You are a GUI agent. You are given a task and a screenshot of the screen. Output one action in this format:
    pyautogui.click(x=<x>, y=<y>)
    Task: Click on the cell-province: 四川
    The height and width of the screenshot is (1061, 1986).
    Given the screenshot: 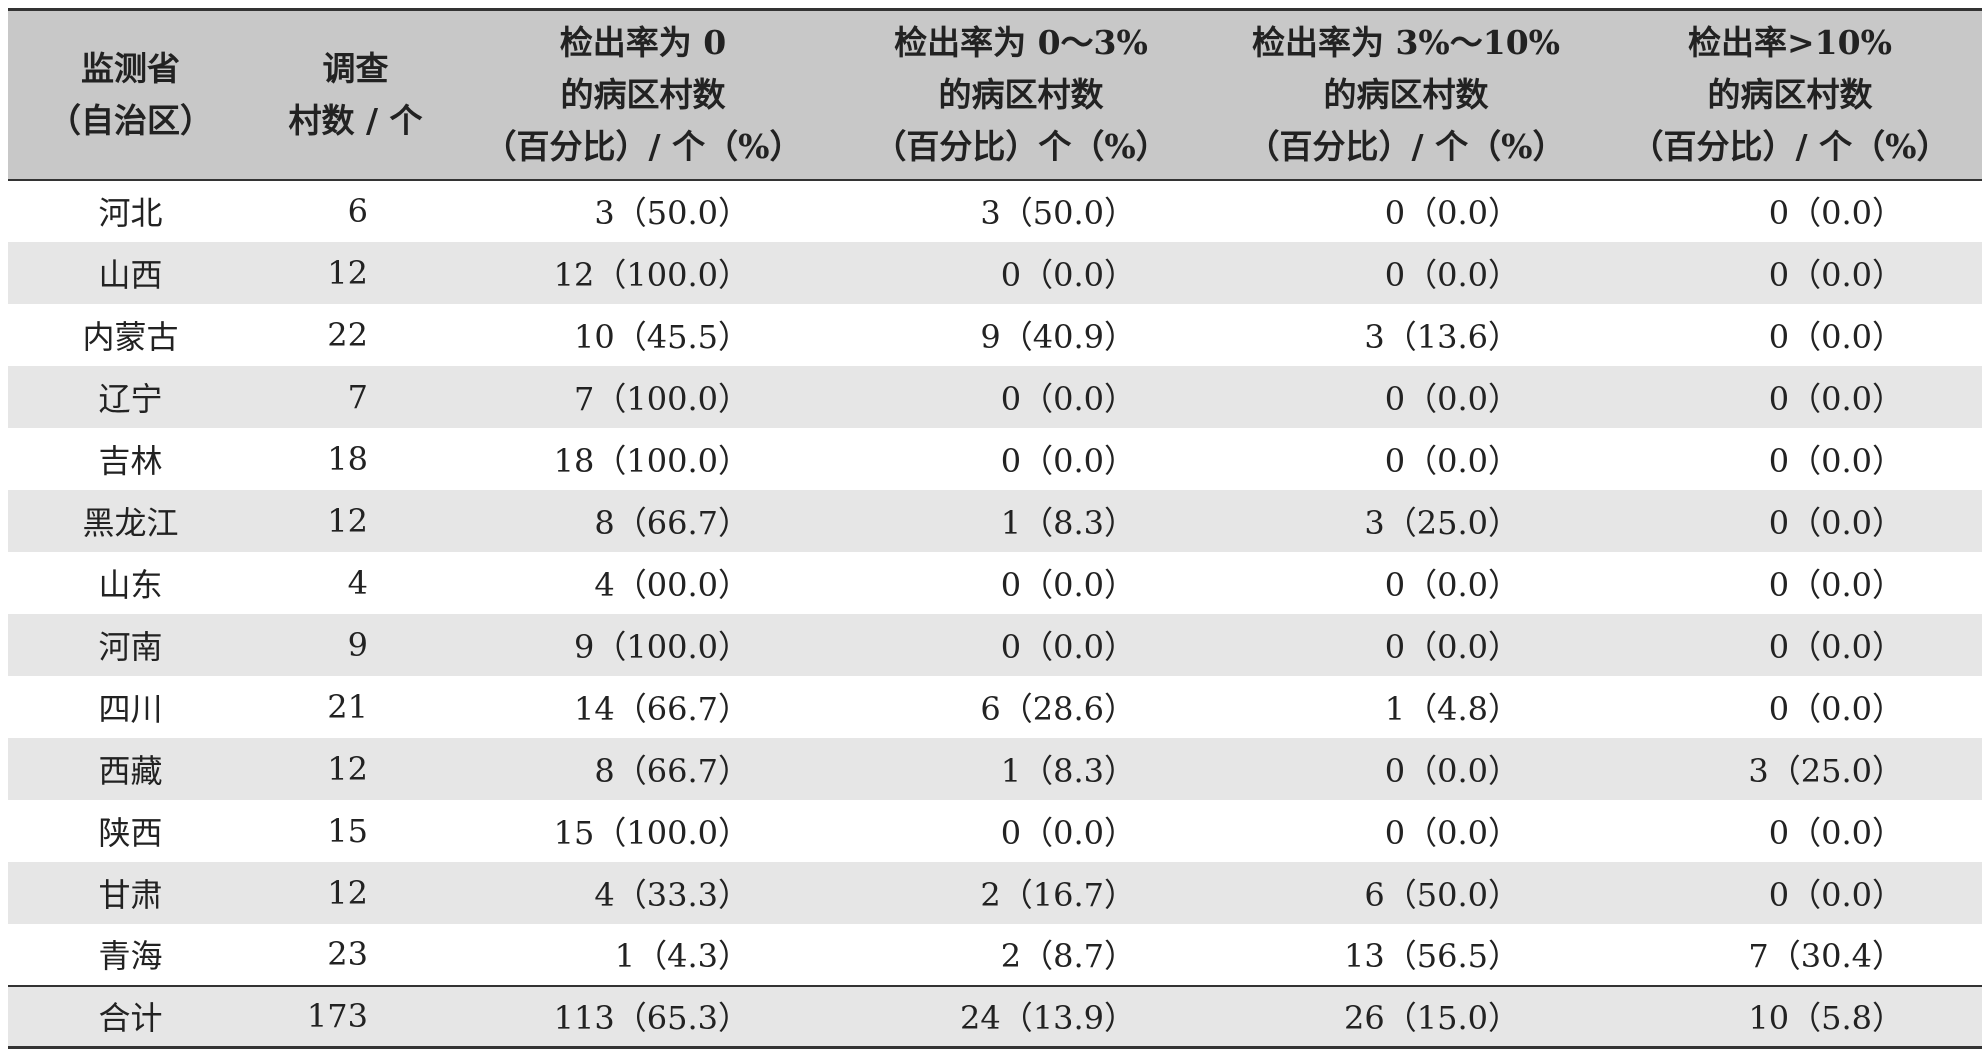 What is the action you would take?
    pyautogui.click(x=130, y=708)
    